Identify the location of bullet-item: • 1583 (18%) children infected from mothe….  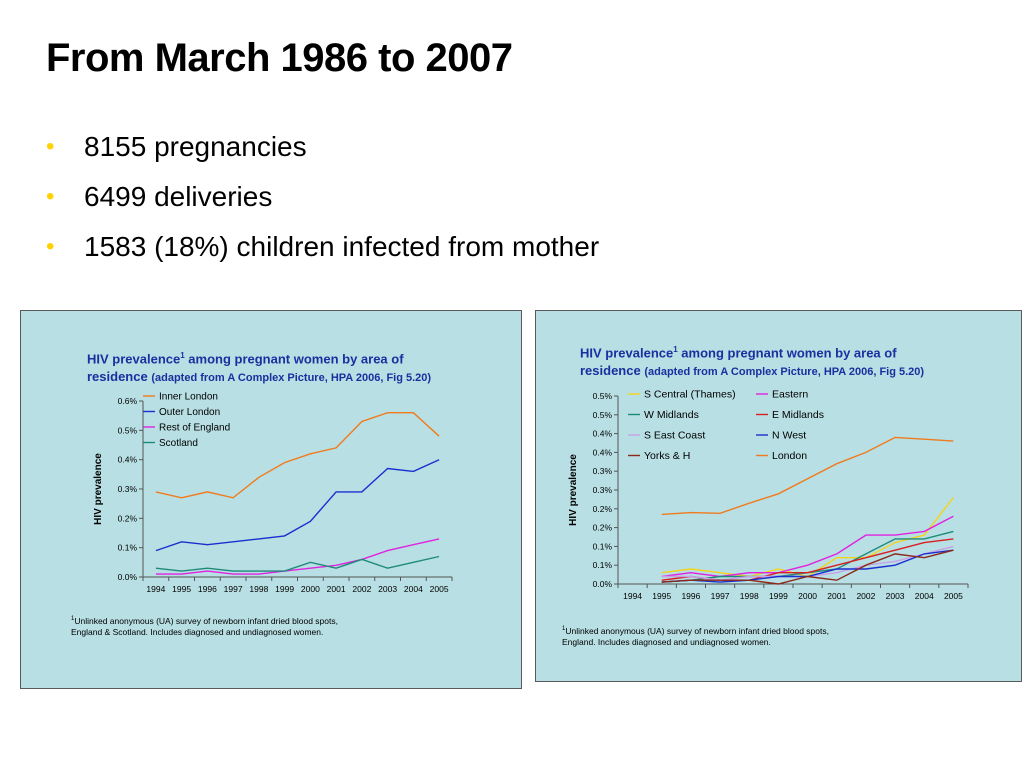
(322, 247).